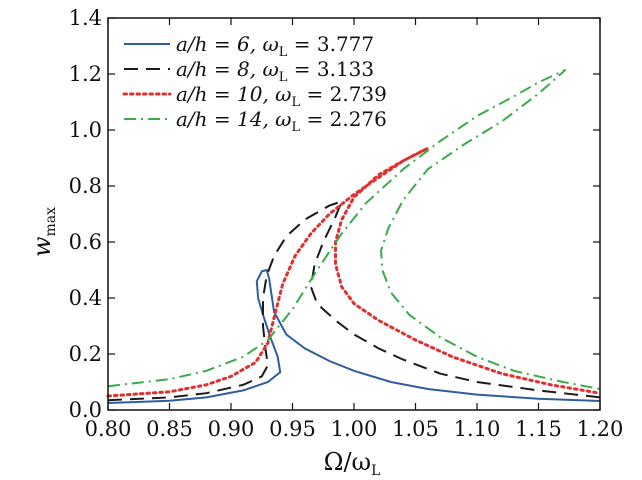 This screenshot has width=642, height=480. I want to click on y-tick-label: 0.0, so click(85, 410).